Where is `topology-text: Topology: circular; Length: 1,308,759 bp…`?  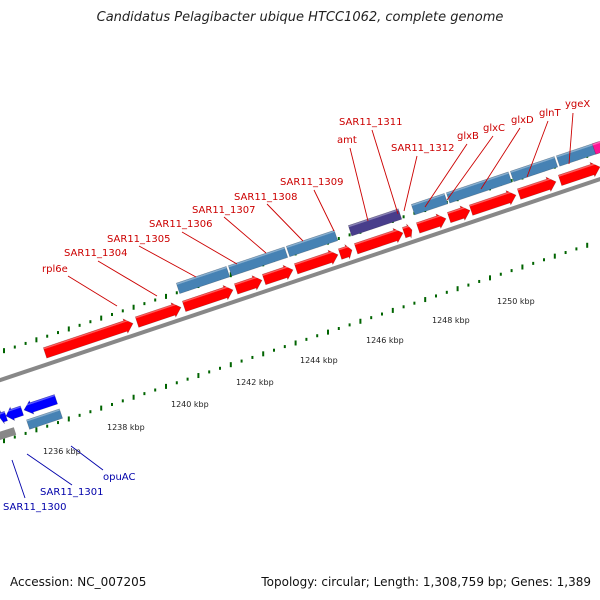
topology-text: Topology: circular; Length: 1,308,759 bp… is located at coordinates (426, 582).